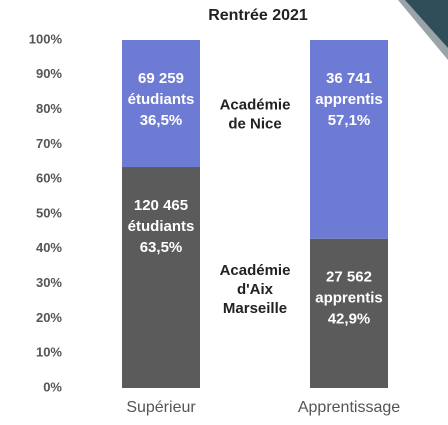 The height and width of the screenshot is (425, 448). What do you see at coordinates (161, 99) in the screenshot?
I see `data-label: 69 259 étudiants 36,5%` at bounding box center [161, 99].